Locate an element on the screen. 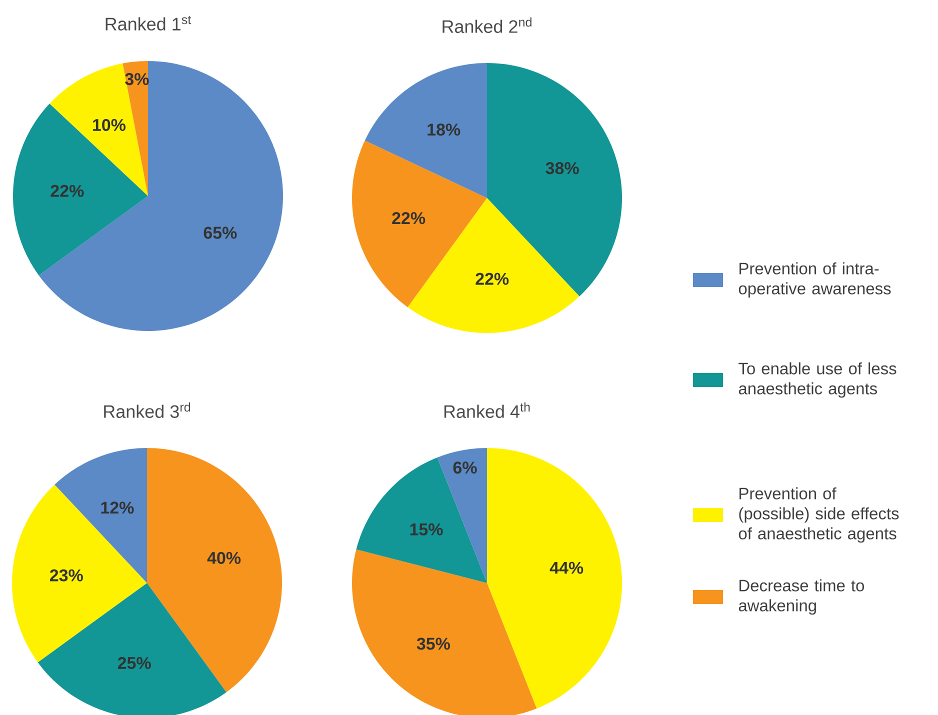 The image size is (938, 715). data-label: 25% is located at coordinates (134, 663).